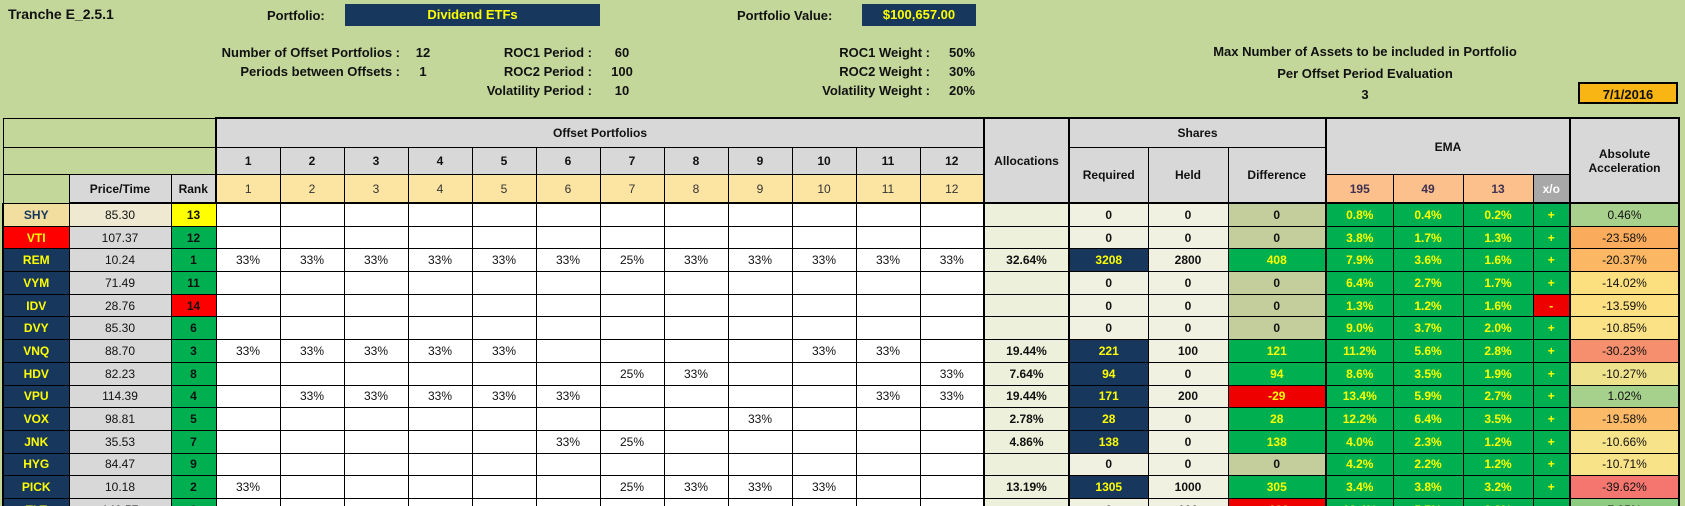 Image resolution: width=1685 pixels, height=506 pixels. I want to click on param-value: 20%, so click(962, 90).